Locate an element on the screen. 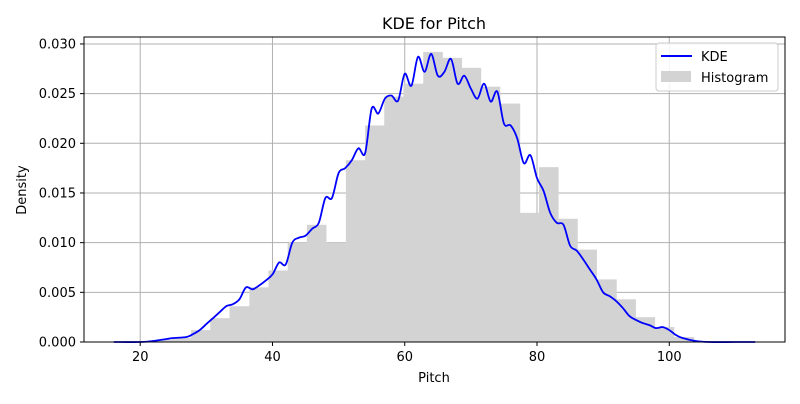  y-axis-title: Density is located at coordinates (22, 190).